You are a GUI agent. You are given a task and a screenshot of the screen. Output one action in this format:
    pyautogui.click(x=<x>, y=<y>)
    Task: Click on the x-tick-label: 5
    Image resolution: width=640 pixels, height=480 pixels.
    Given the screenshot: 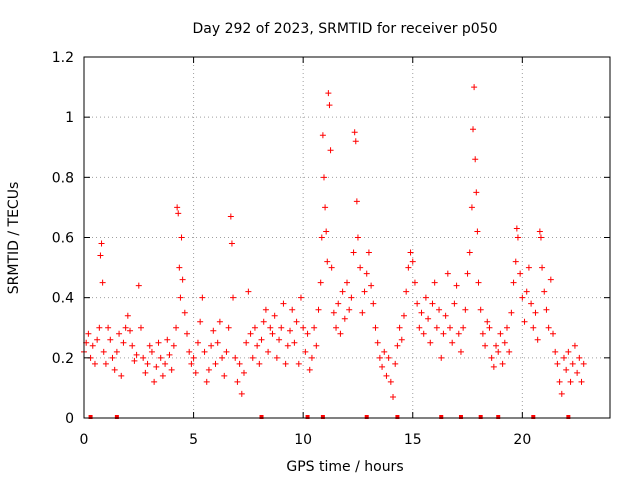 What is the action you would take?
    pyautogui.click(x=193, y=440)
    